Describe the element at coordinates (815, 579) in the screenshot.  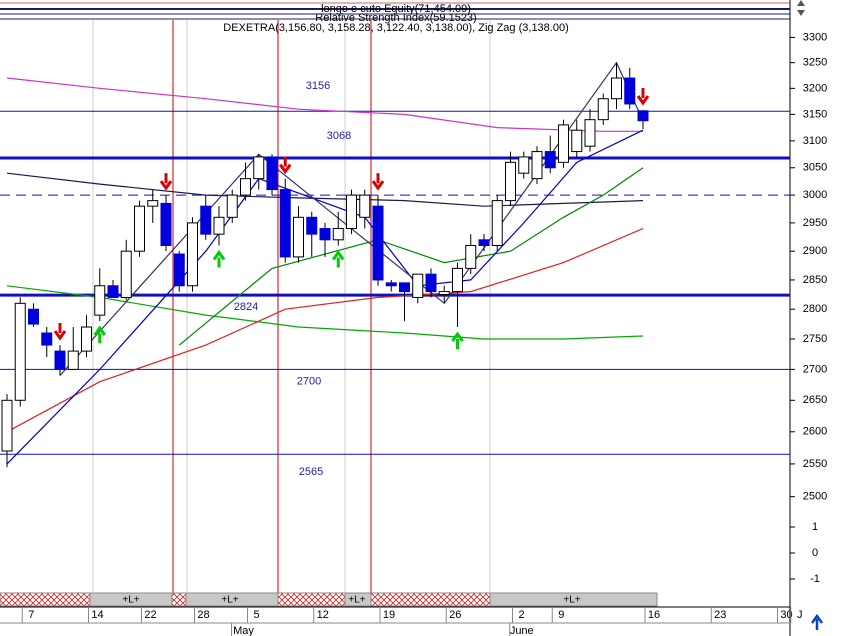
I see `y2-tick-label: -1` at that location.